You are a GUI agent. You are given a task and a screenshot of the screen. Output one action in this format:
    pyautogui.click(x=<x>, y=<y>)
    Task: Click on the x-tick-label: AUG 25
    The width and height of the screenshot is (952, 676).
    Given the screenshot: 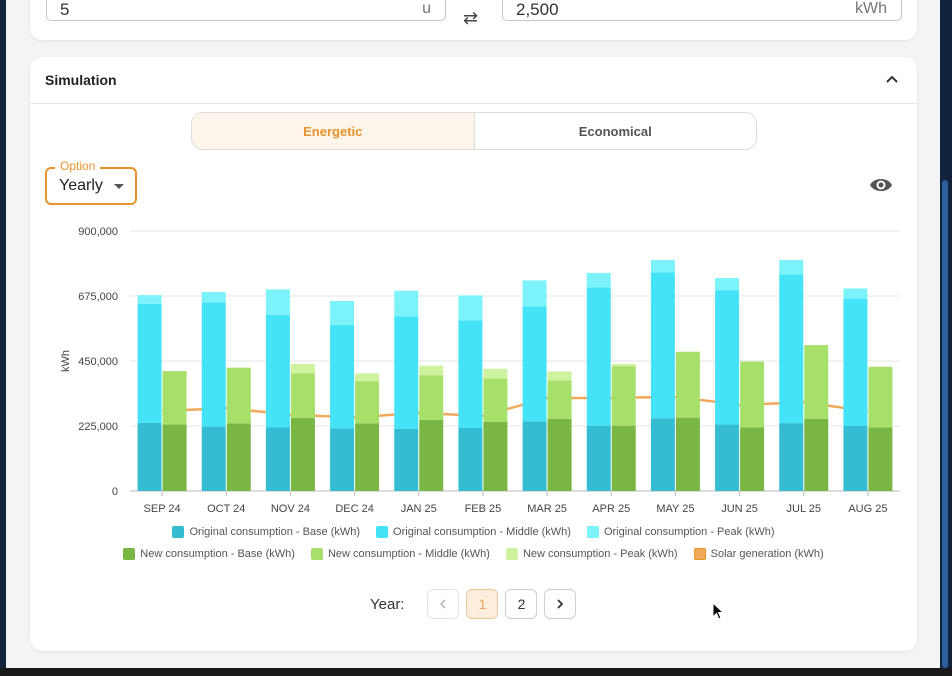 What is the action you would take?
    pyautogui.click(x=867, y=509)
    